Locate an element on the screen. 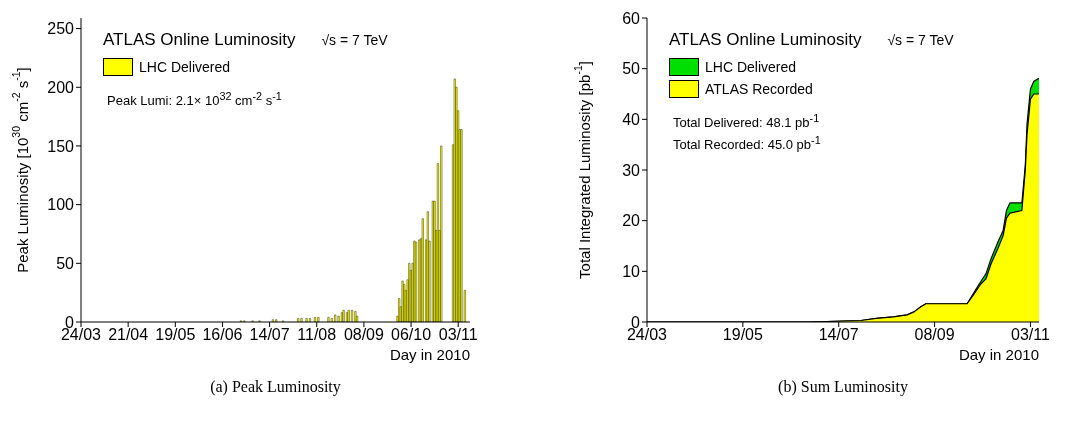 The image size is (1068, 425). y-tick-label: 200 is located at coordinates (61, 87).